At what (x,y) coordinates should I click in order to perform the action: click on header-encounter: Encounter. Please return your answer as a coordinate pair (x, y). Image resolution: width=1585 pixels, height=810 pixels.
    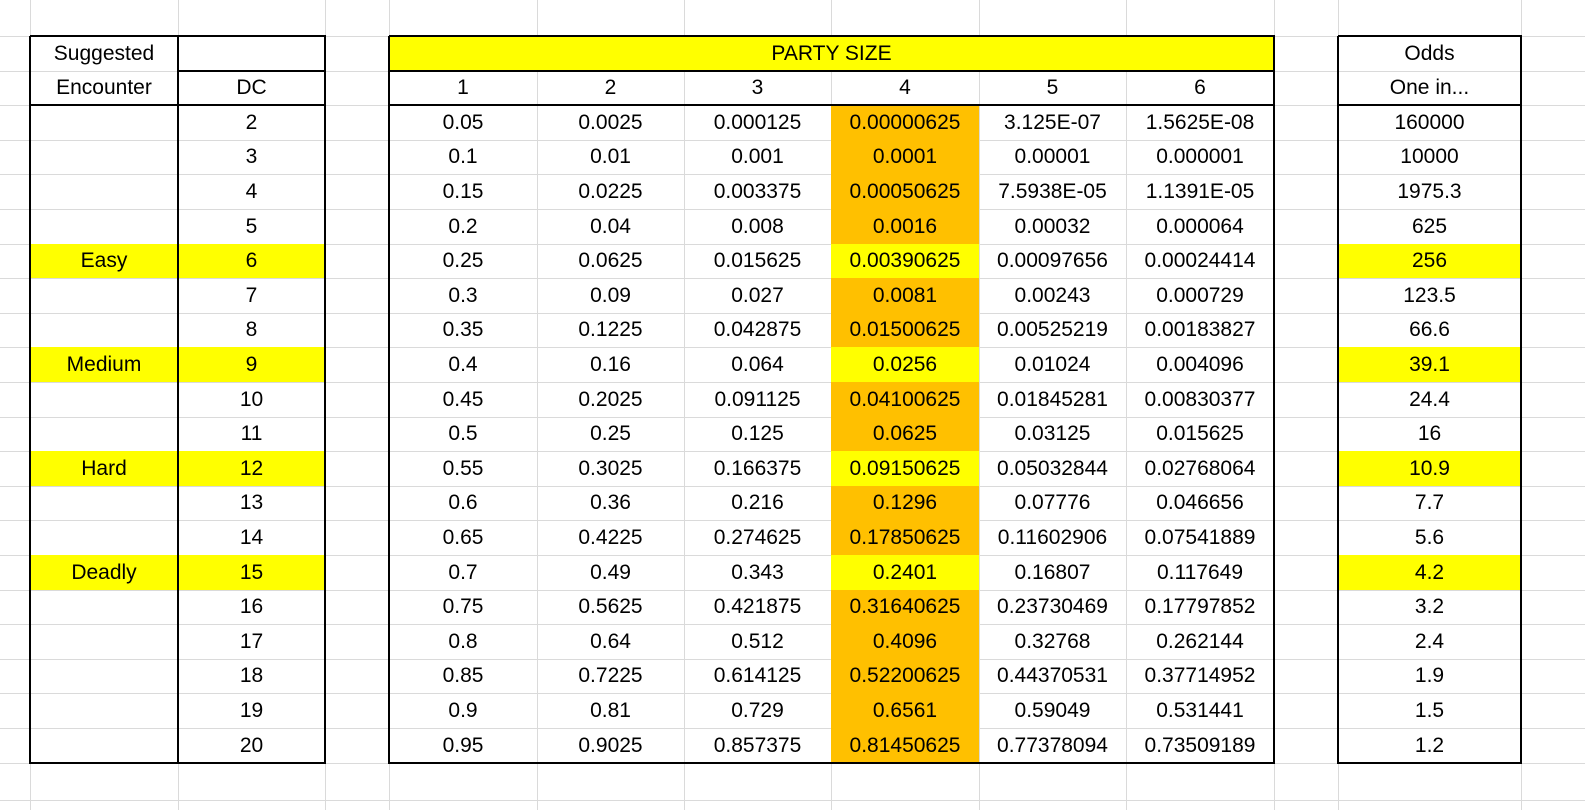
    Looking at the image, I should click on (104, 87).